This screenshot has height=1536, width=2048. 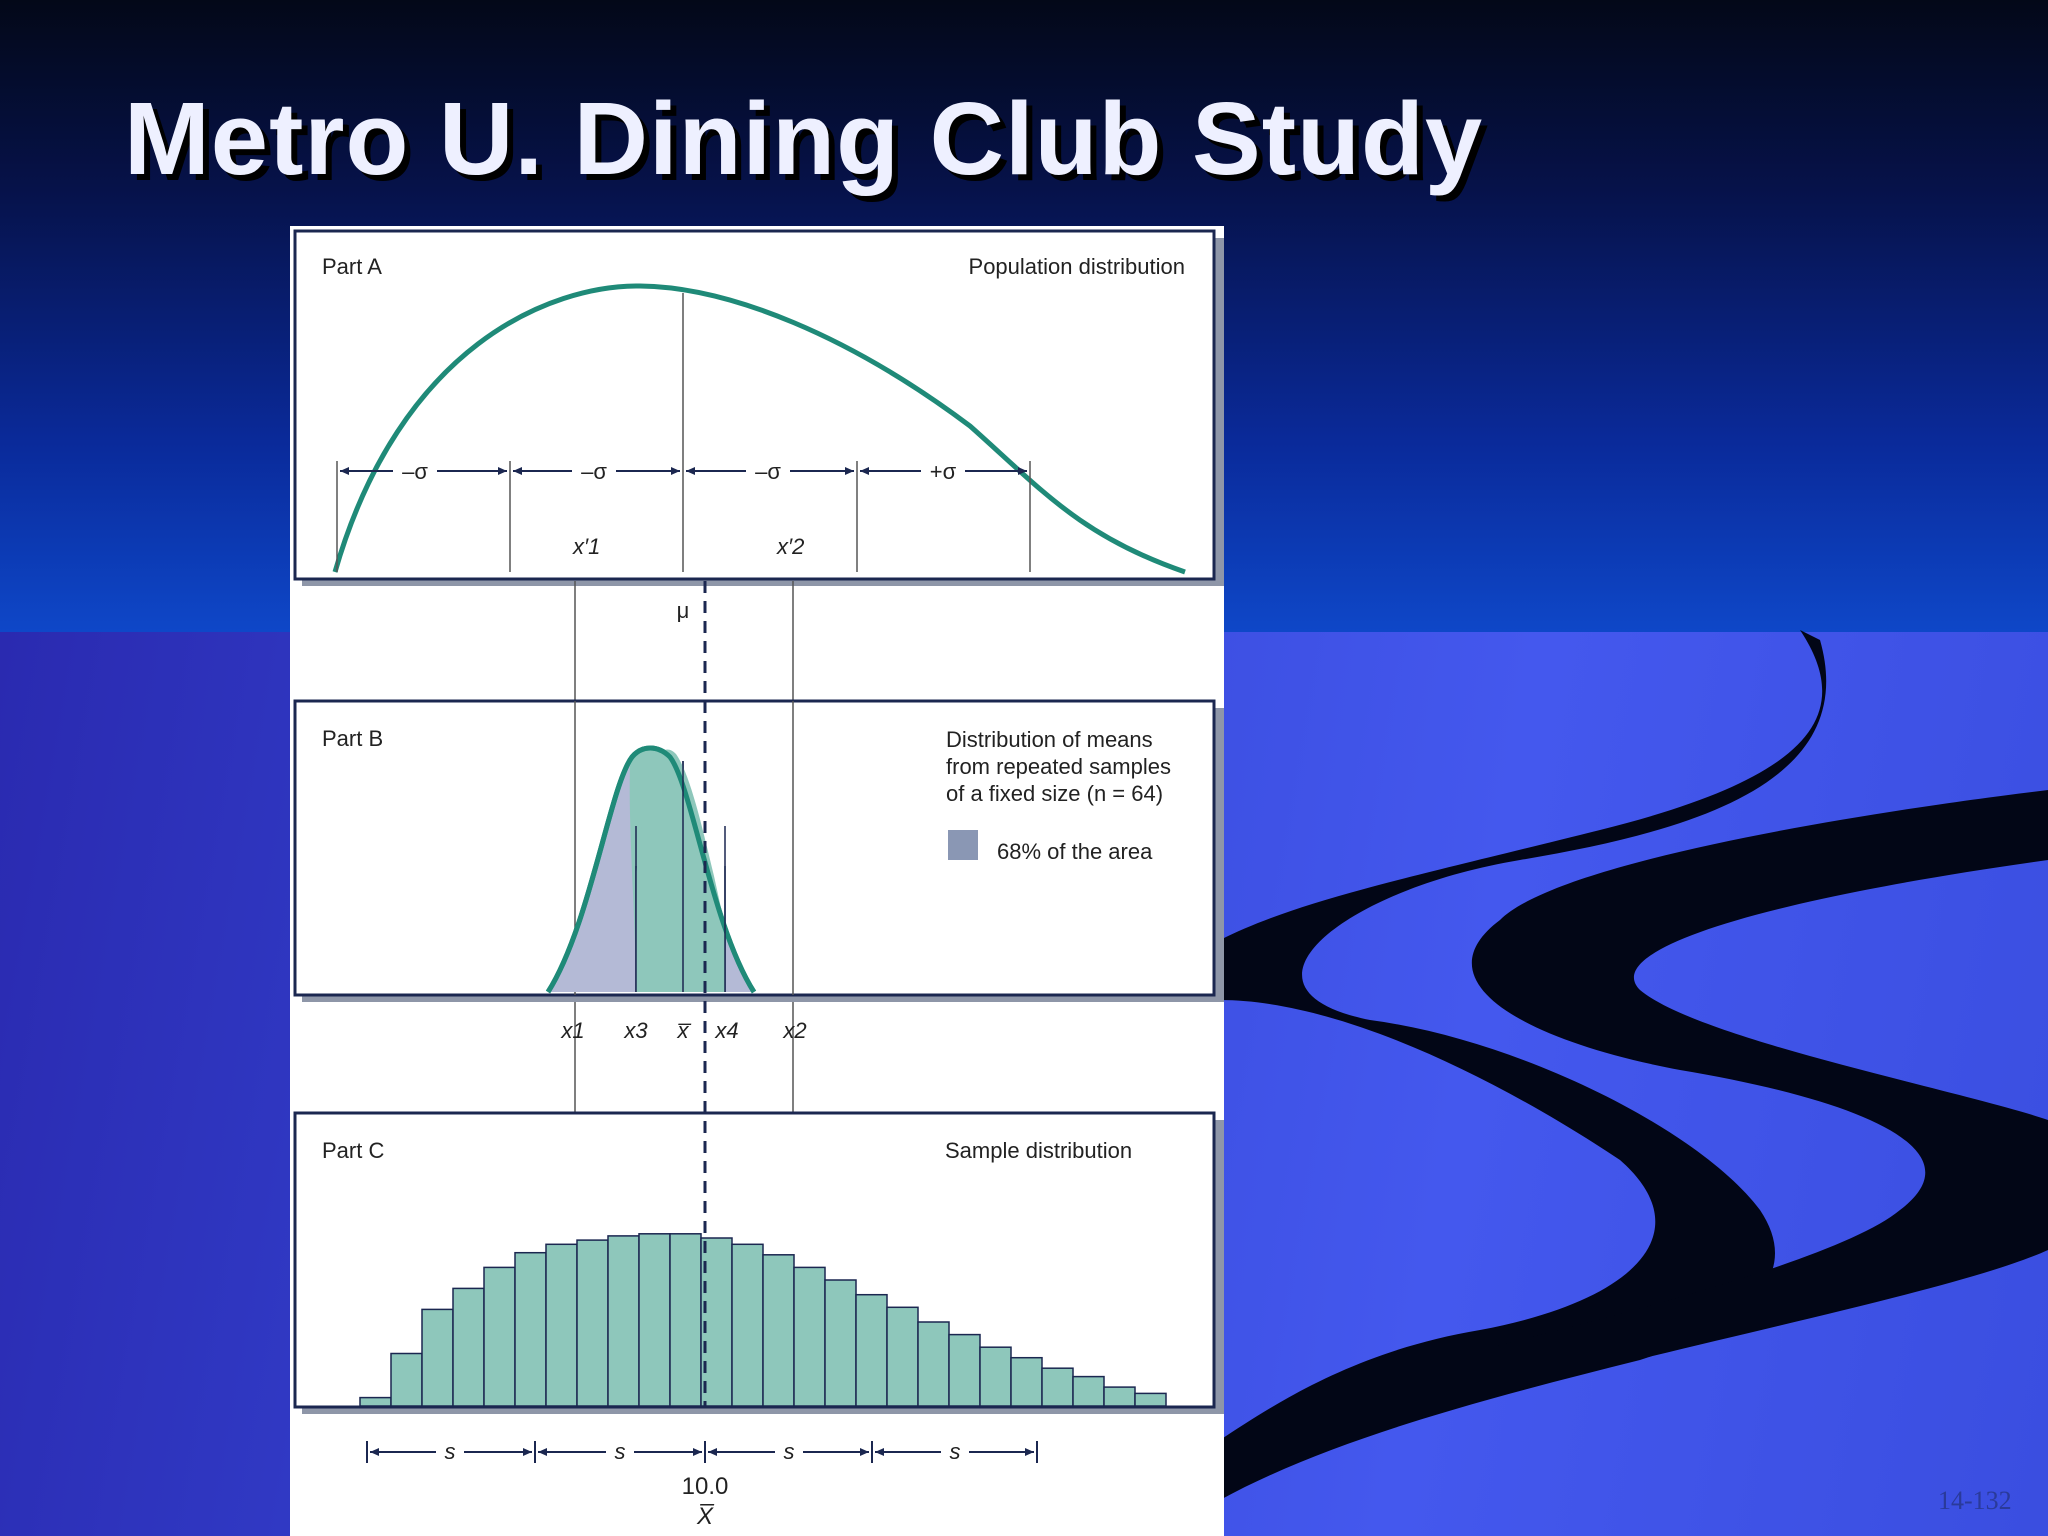 I want to click on label-x1: x1, so click(x=572, y=1030).